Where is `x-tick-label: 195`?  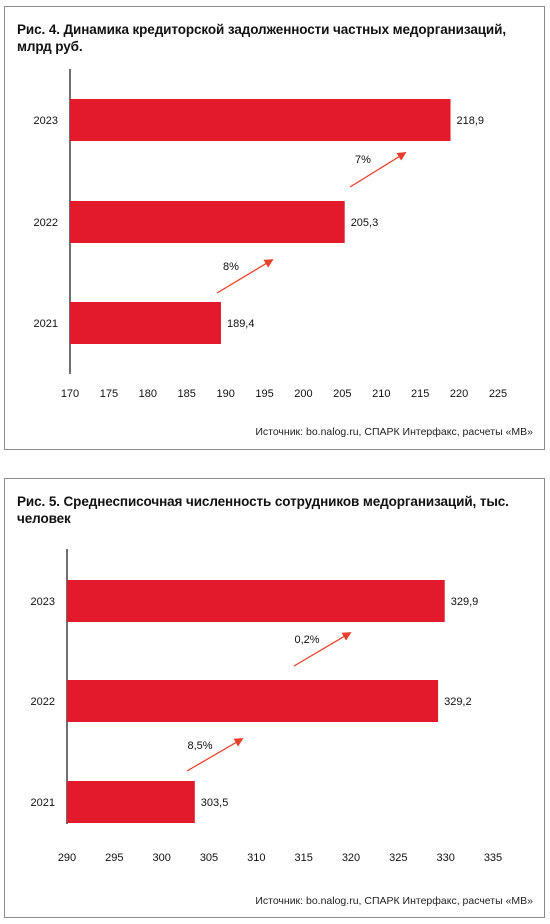
x-tick-label: 195 is located at coordinates (264, 394).